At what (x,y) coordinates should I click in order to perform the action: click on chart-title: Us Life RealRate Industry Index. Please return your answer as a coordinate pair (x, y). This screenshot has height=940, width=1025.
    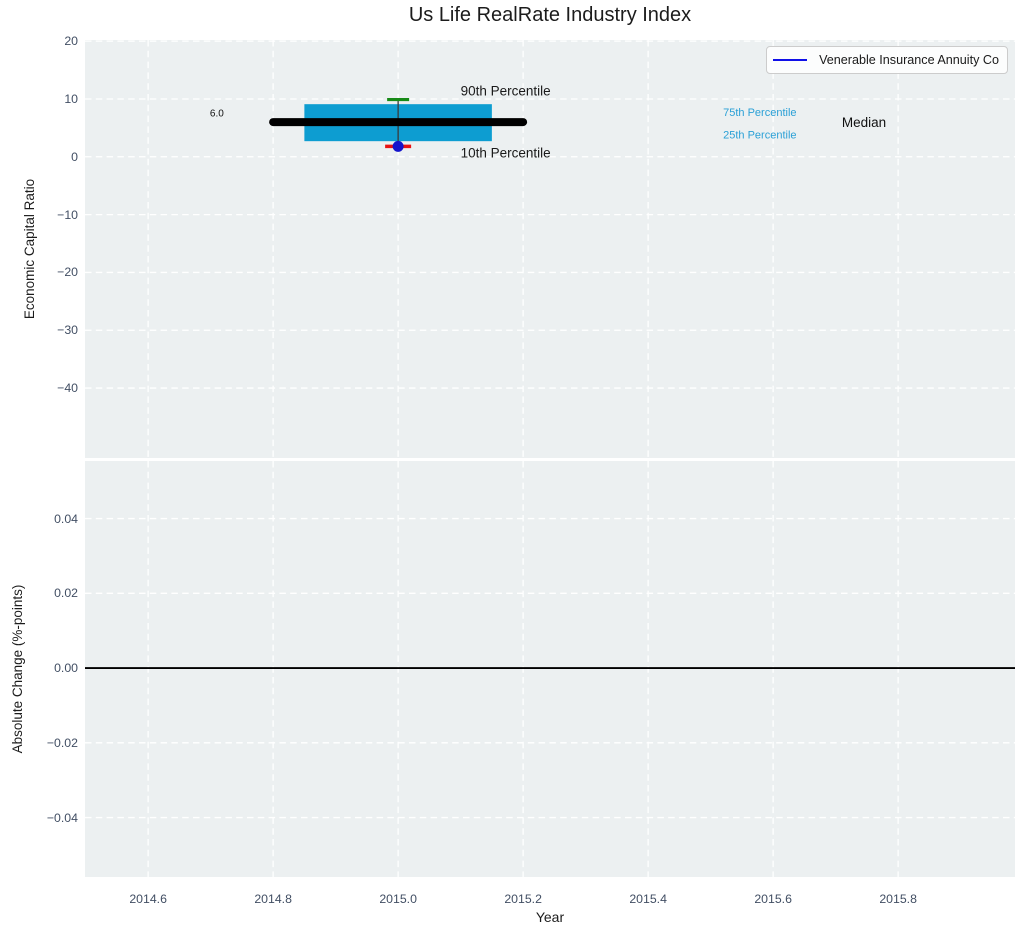
    Looking at the image, I should click on (550, 15).